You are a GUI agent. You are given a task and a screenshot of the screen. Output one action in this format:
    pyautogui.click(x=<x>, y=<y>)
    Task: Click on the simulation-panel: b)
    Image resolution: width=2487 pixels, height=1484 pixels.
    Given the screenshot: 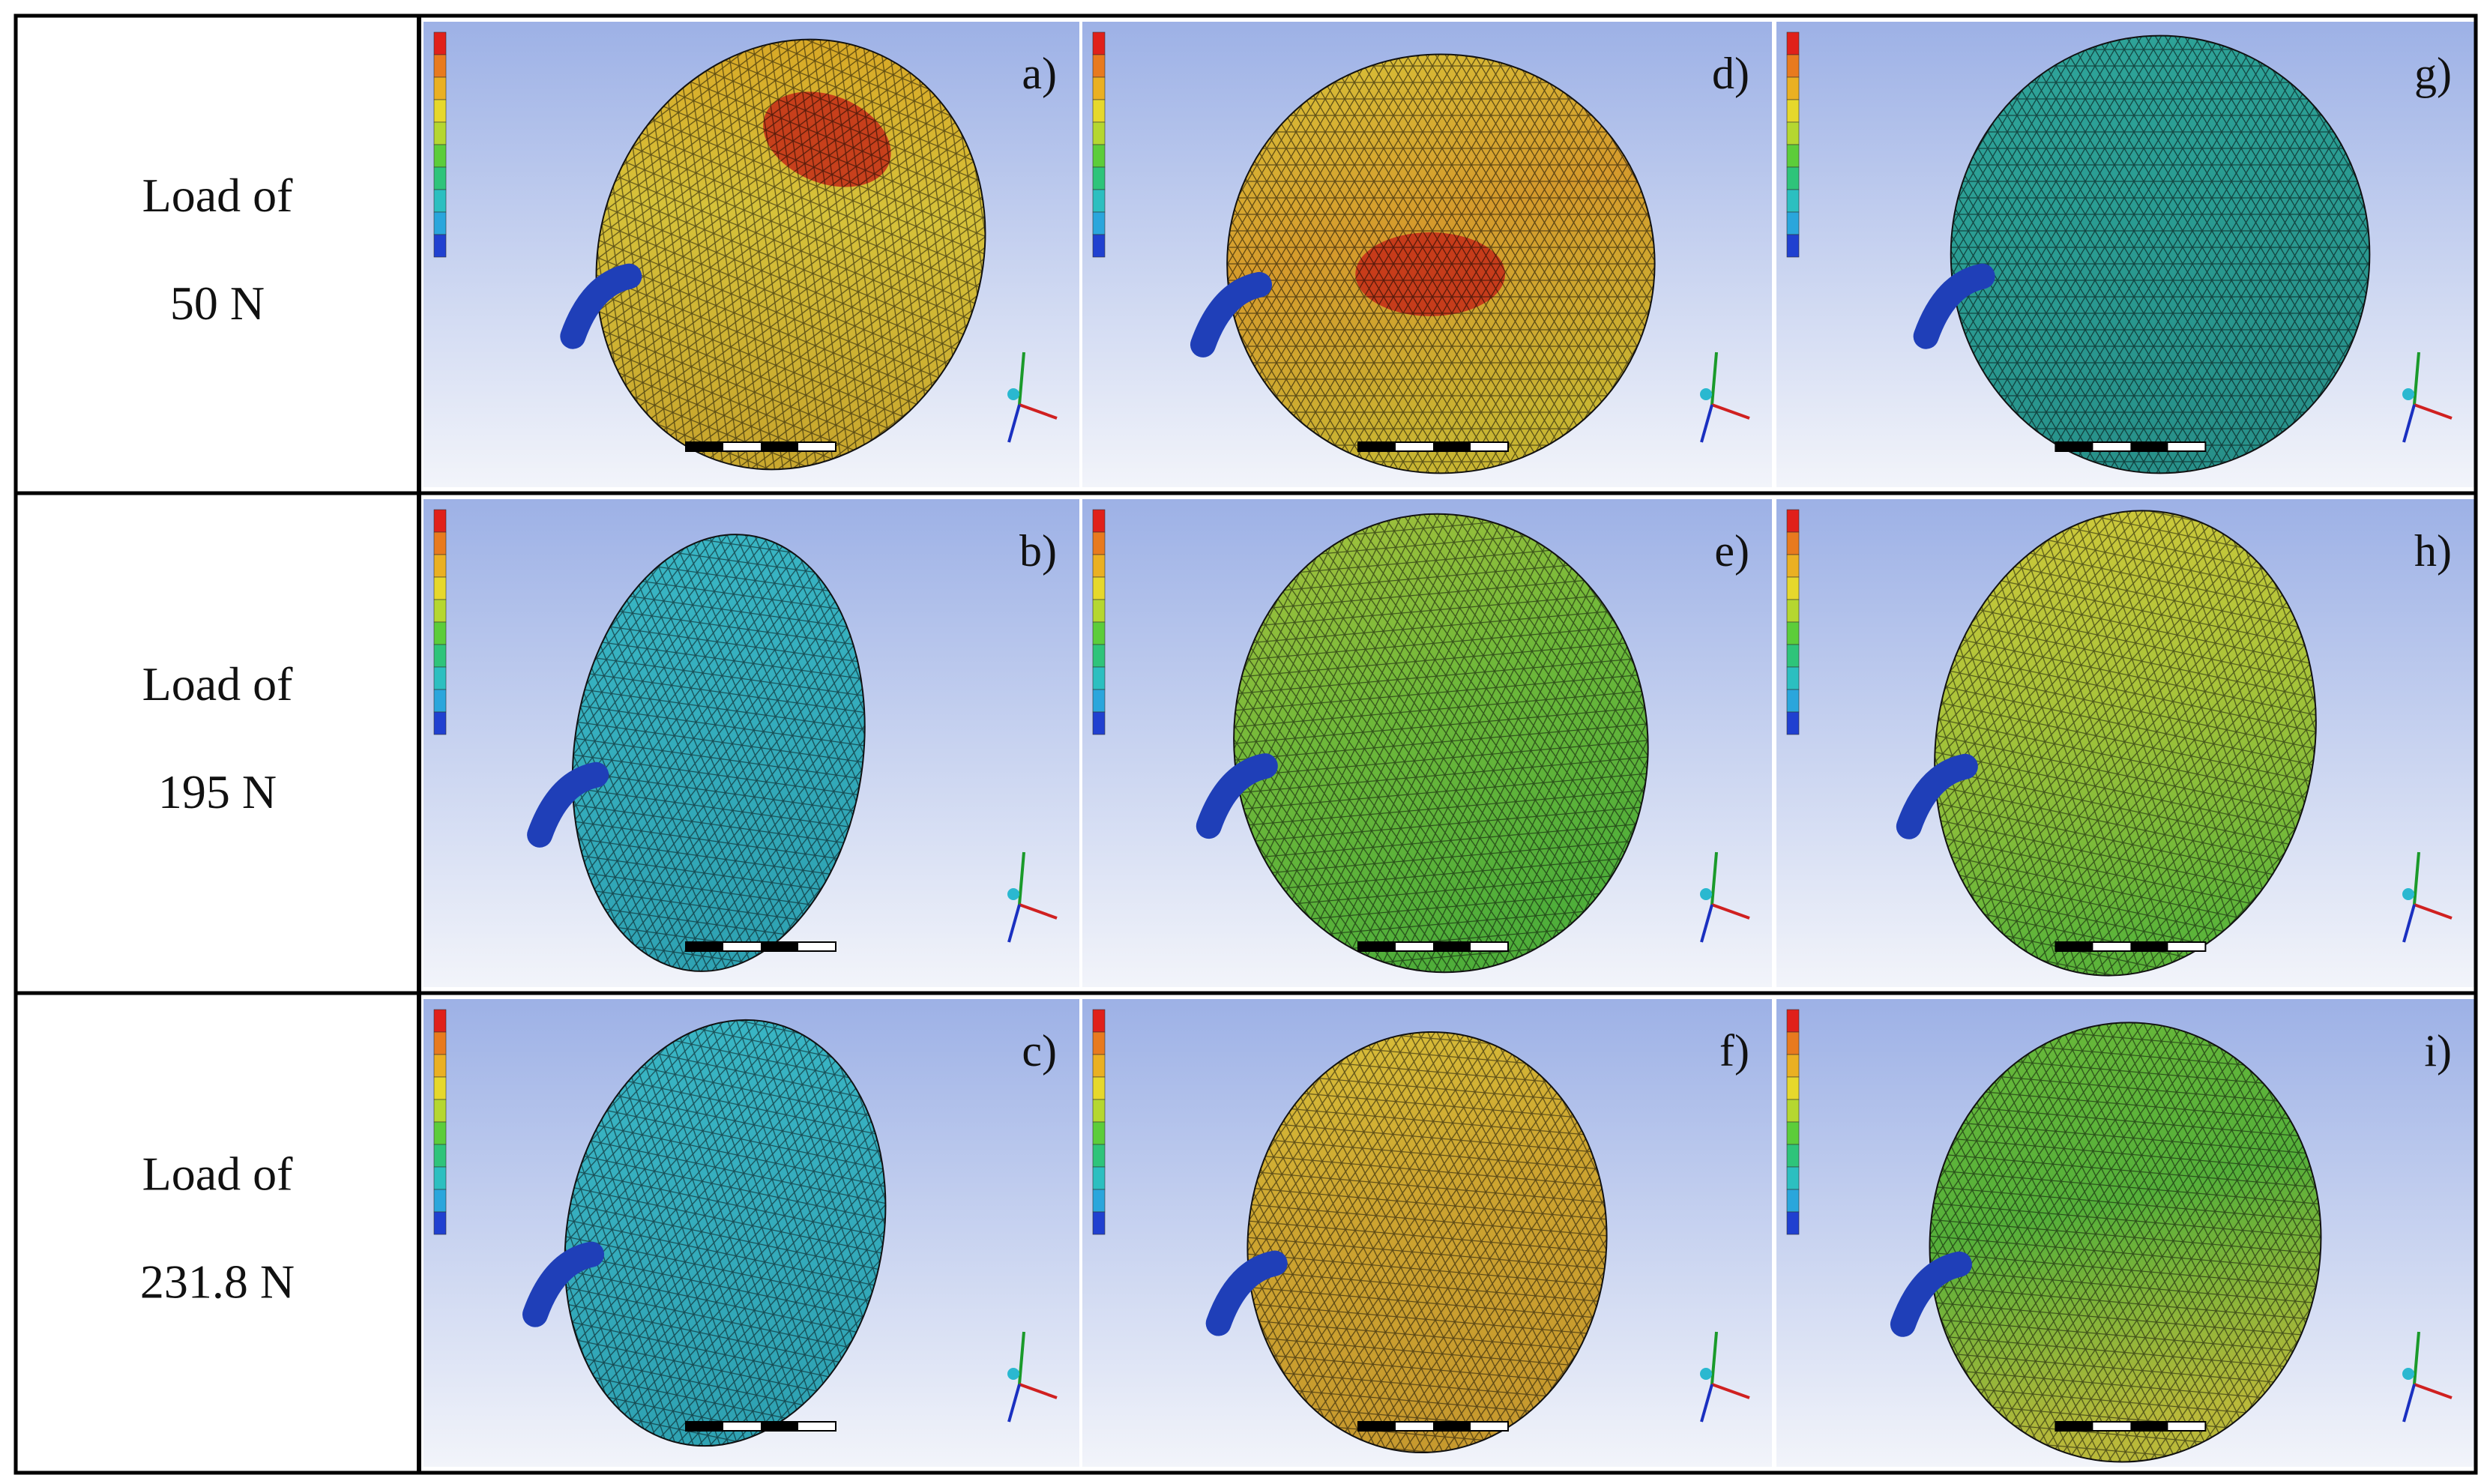 What is the action you would take?
    pyautogui.click(x=751, y=743)
    